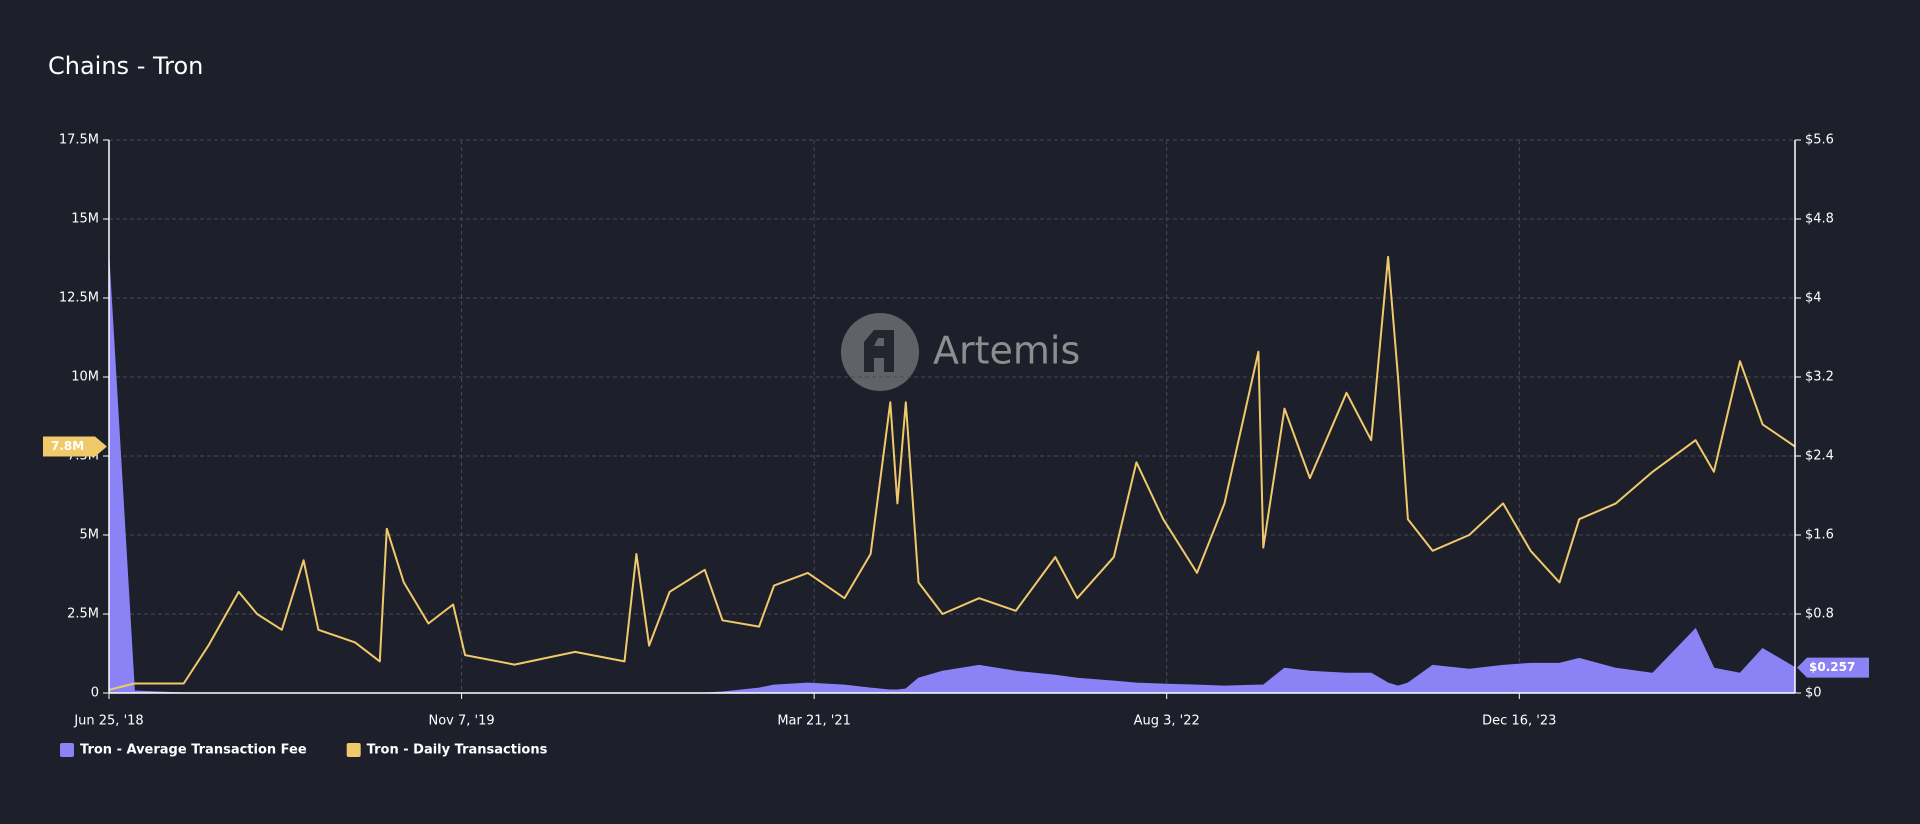 The width and height of the screenshot is (1920, 824). Describe the element at coordinates (1819, 219) in the screenshot. I see `y2-tick-label: $4.8` at that location.